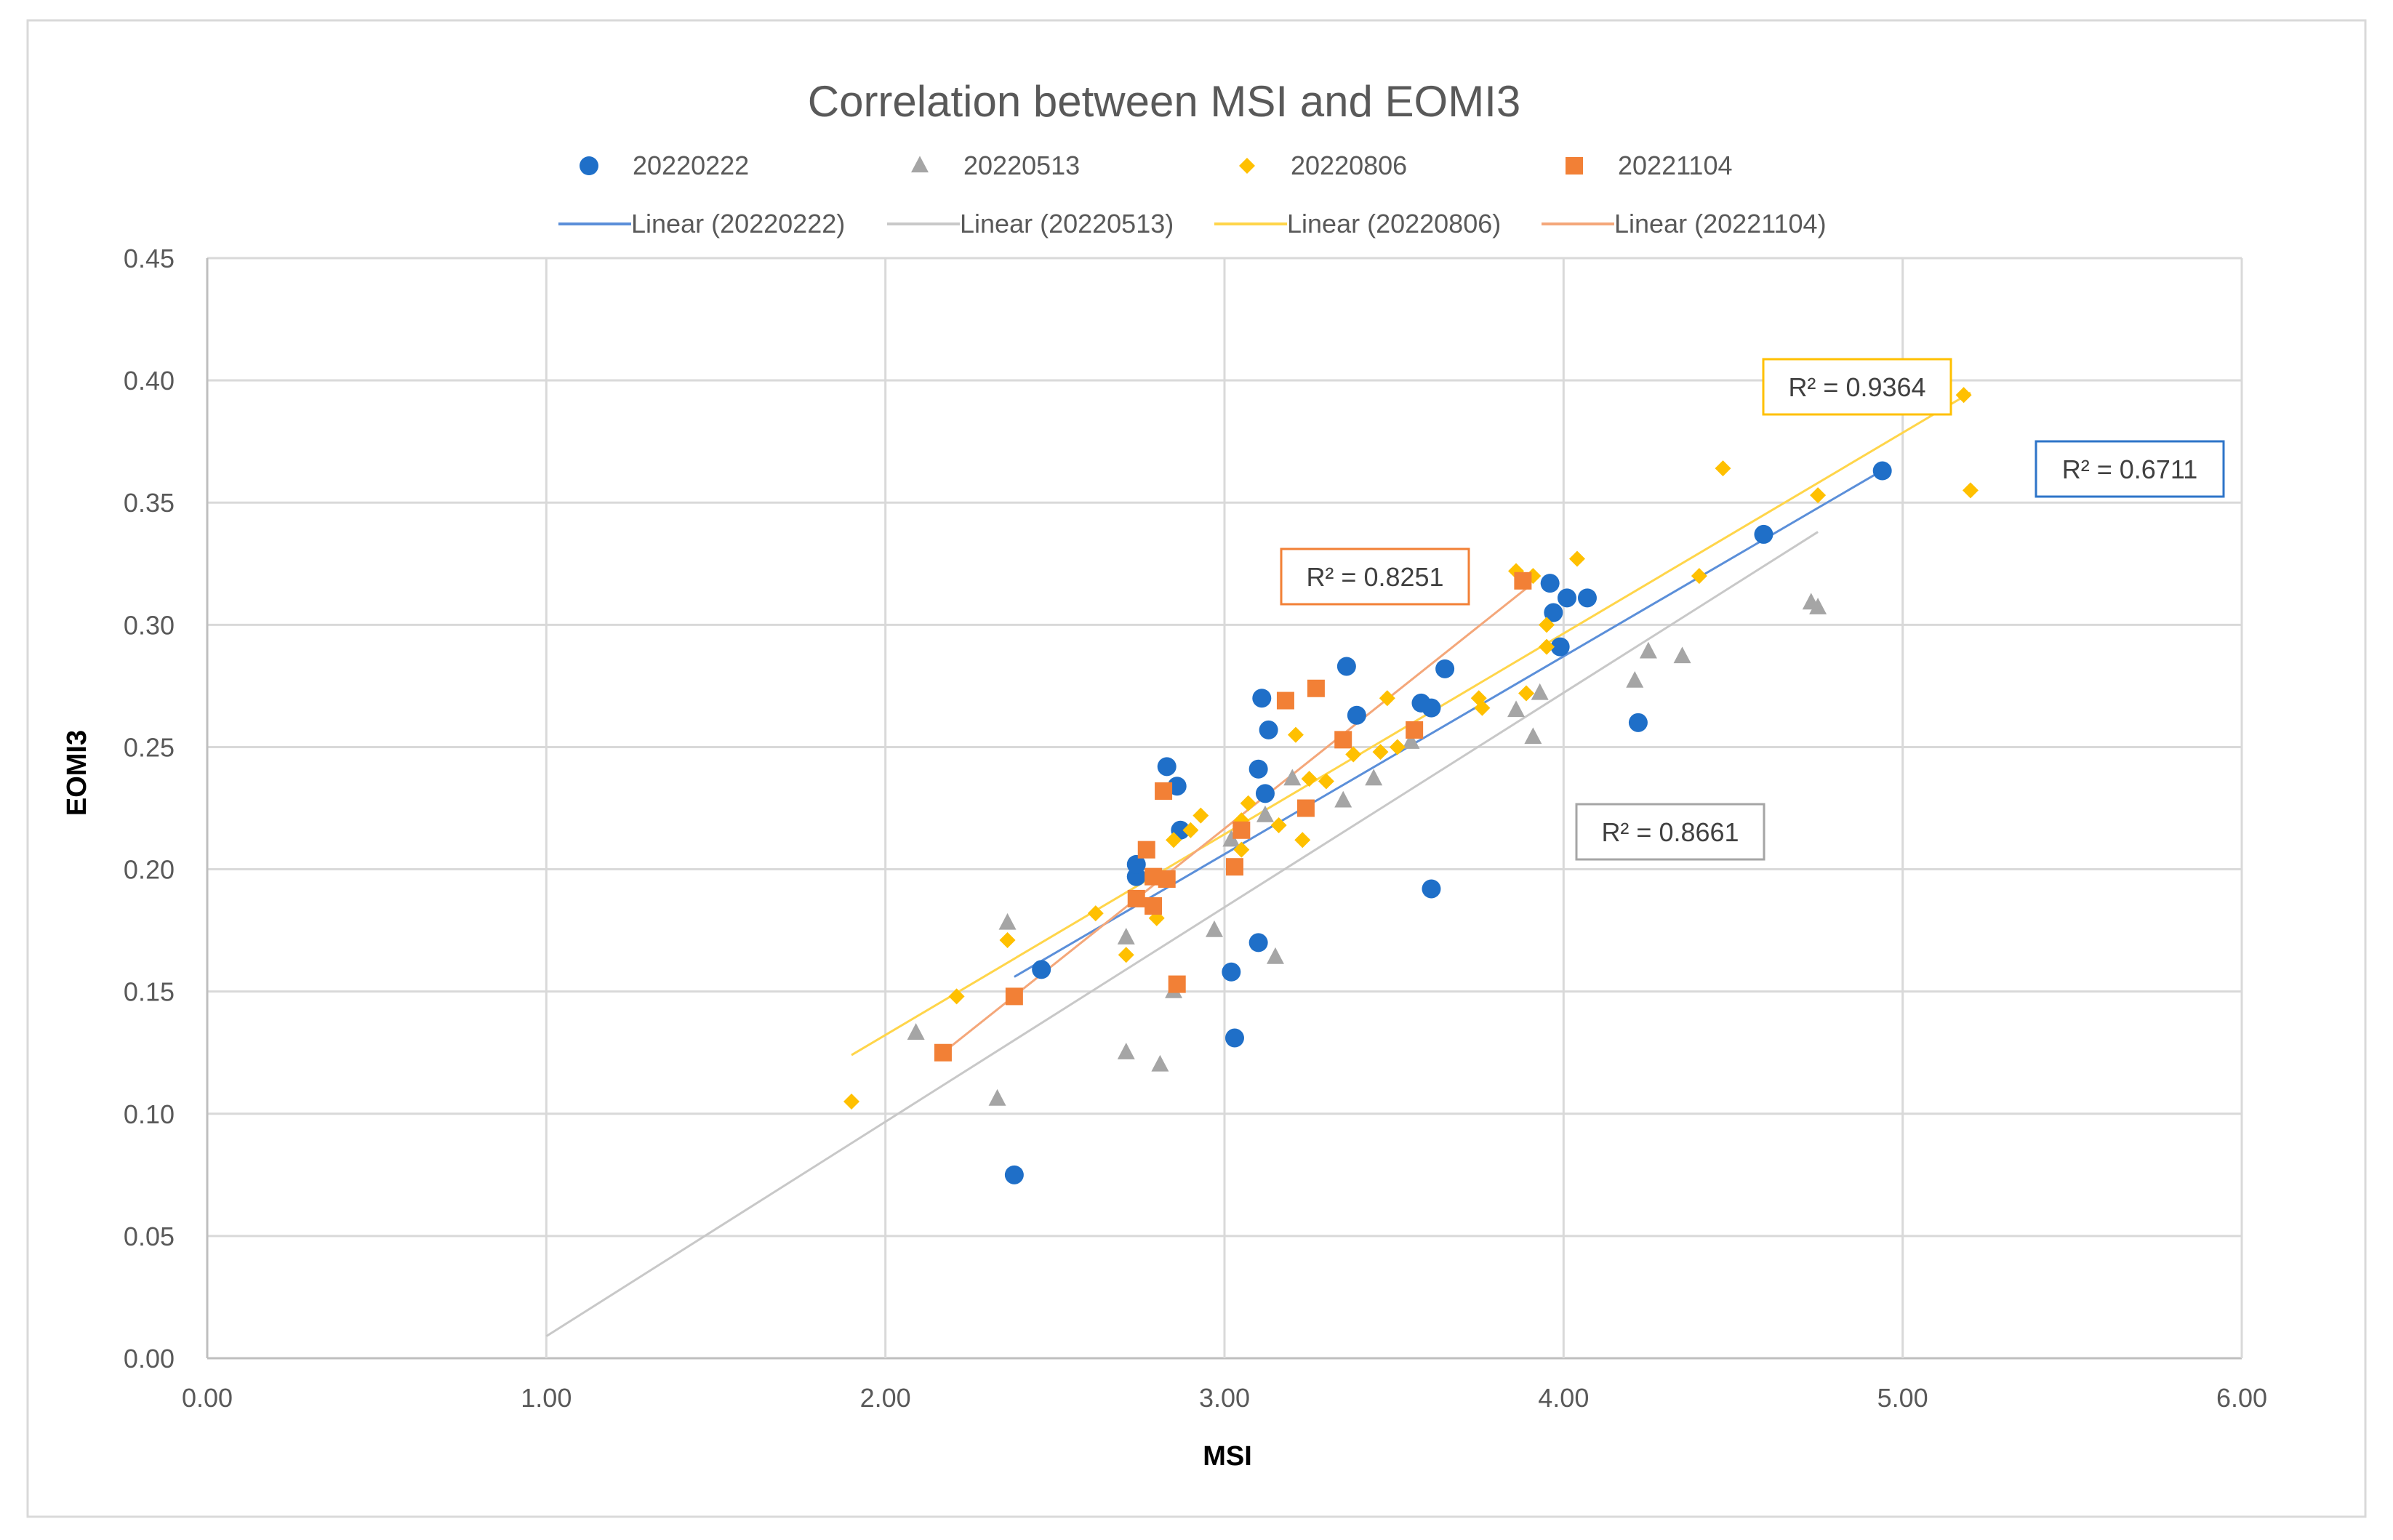 The width and height of the screenshot is (2393, 1540). I want to click on x-tick-label: 0.00, so click(208, 1398).